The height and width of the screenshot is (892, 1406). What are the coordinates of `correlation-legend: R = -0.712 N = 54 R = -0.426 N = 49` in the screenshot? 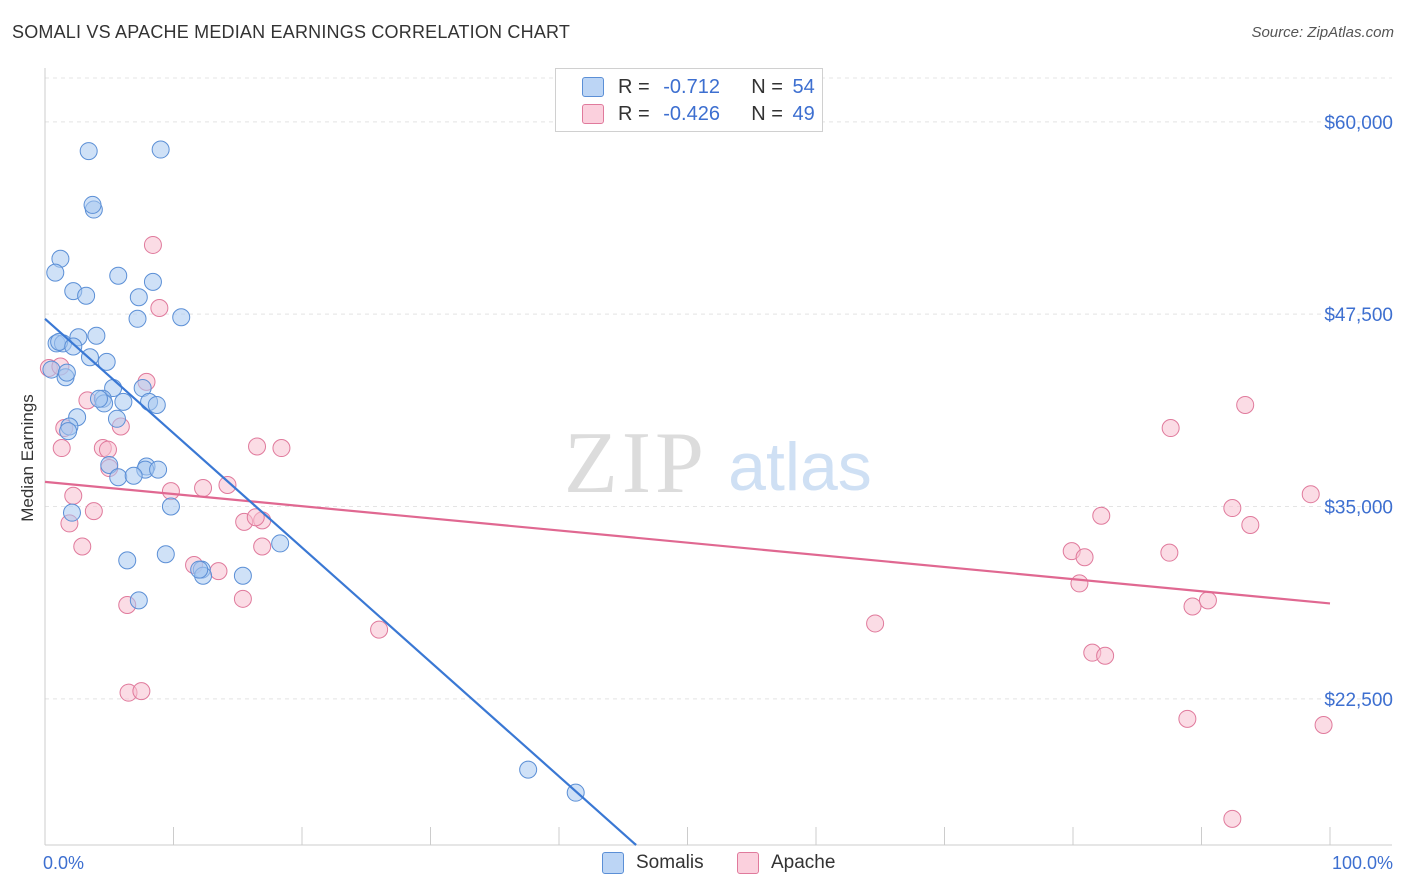 It's located at (689, 100).